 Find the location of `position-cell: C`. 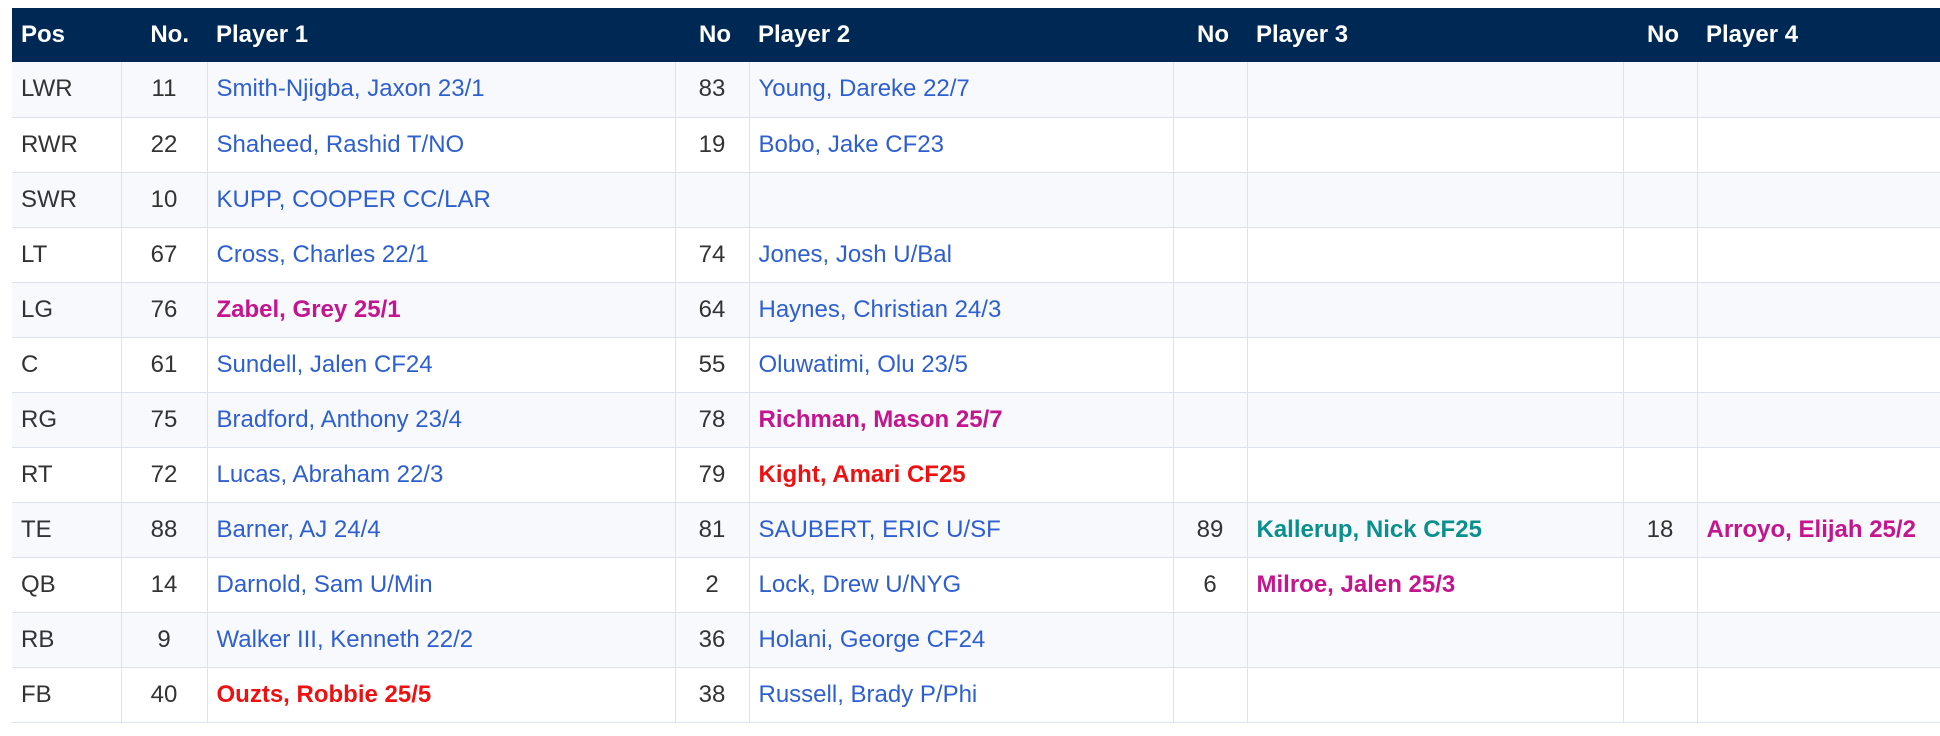

position-cell: C is located at coordinates (67, 365).